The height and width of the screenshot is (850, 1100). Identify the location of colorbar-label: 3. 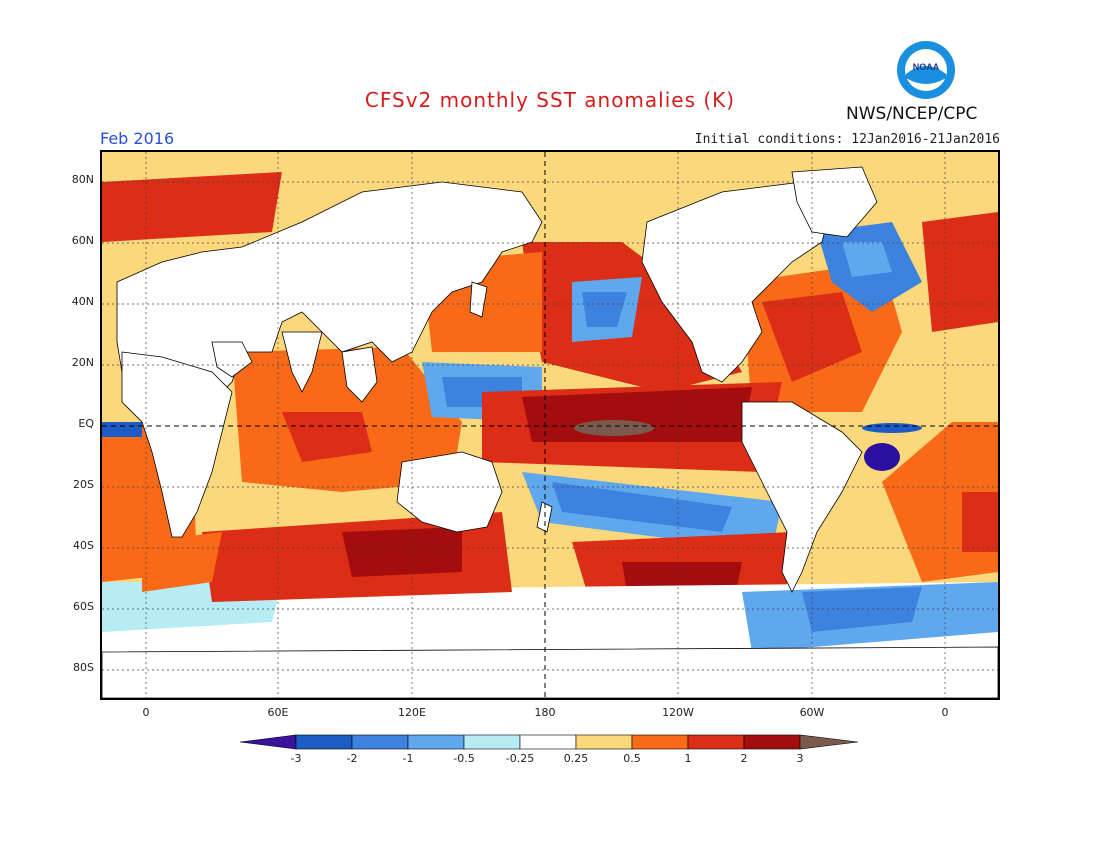
(800, 758).